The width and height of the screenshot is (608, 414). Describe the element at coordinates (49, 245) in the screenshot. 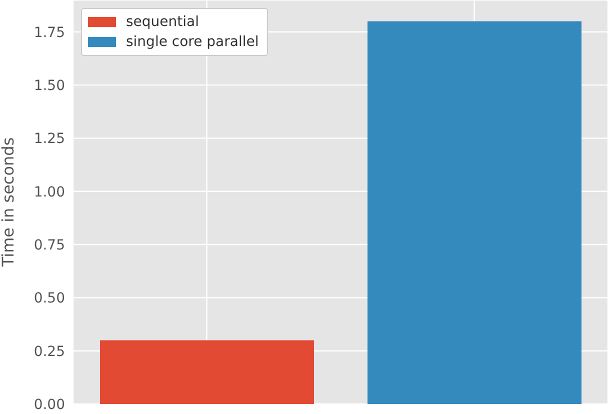

I see `y-tick-label: 0.75` at that location.